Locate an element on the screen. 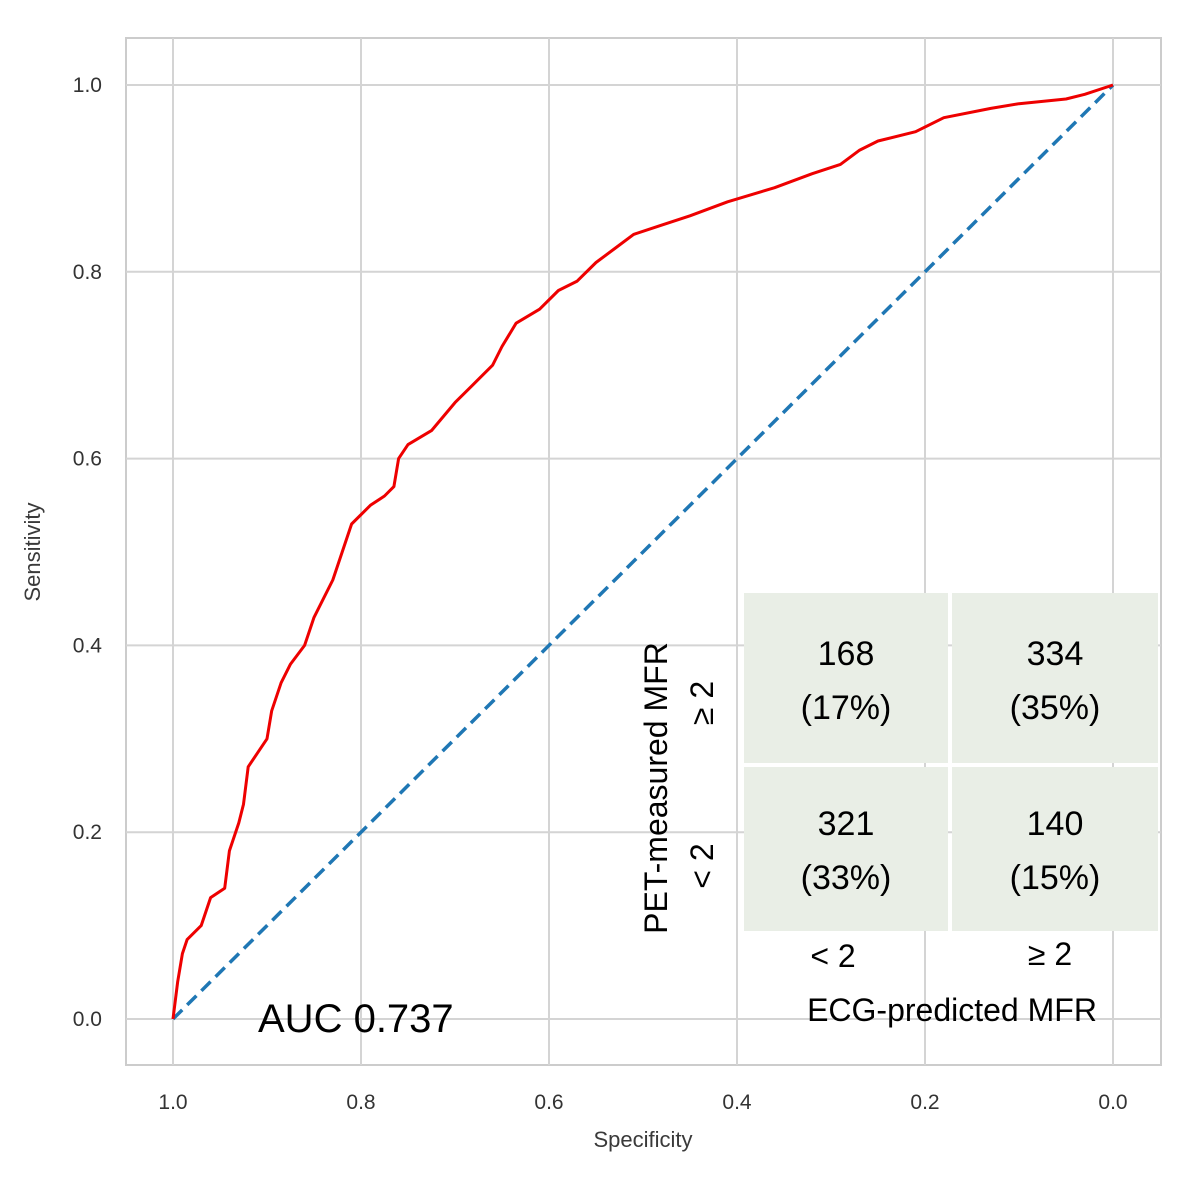 This screenshot has width=1200, height=1184. auc-annotation: AUC 0.737 is located at coordinates (356, 1019).